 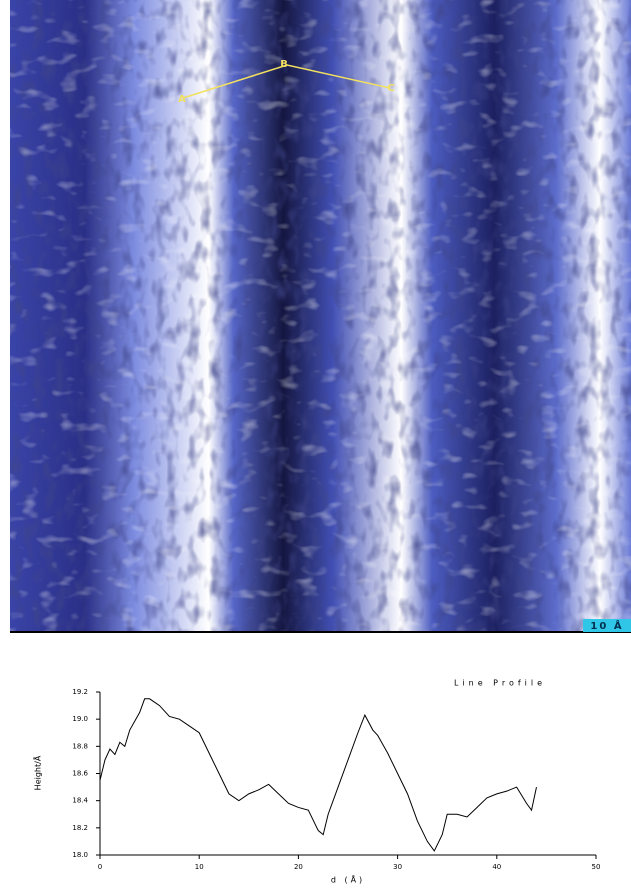 I want to click on y-tick-label: 18.4, so click(x=80, y=801).